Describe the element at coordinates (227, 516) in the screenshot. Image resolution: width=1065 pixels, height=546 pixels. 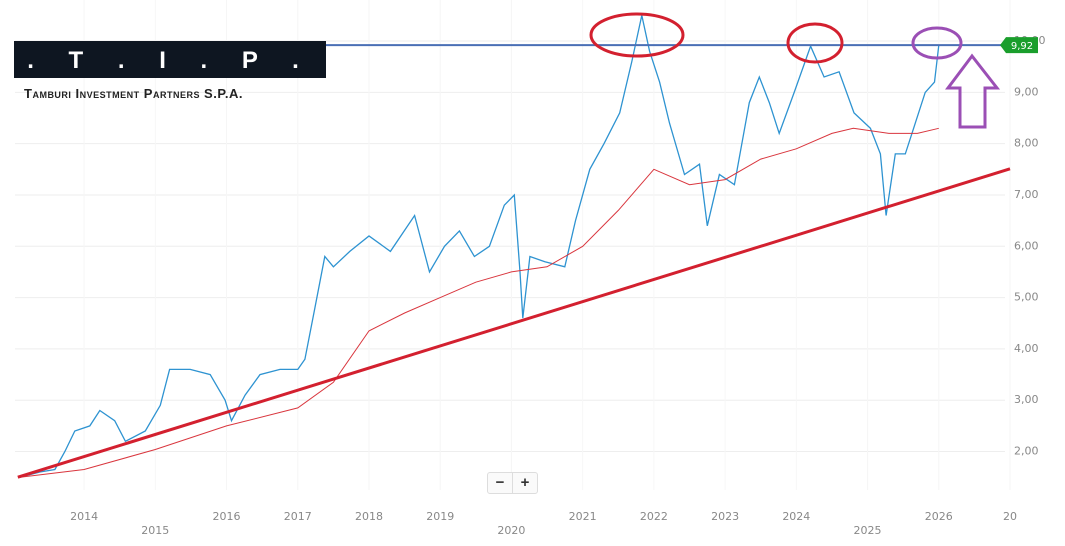
I see `x-tick-label: 2016` at that location.